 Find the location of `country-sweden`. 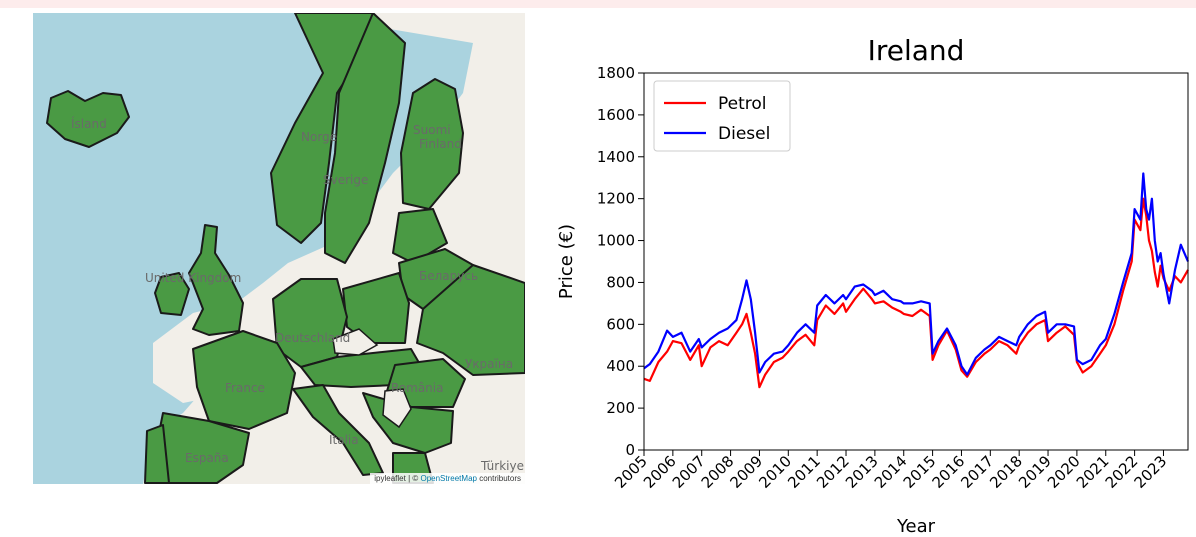

country-sweden is located at coordinates (365, 138).